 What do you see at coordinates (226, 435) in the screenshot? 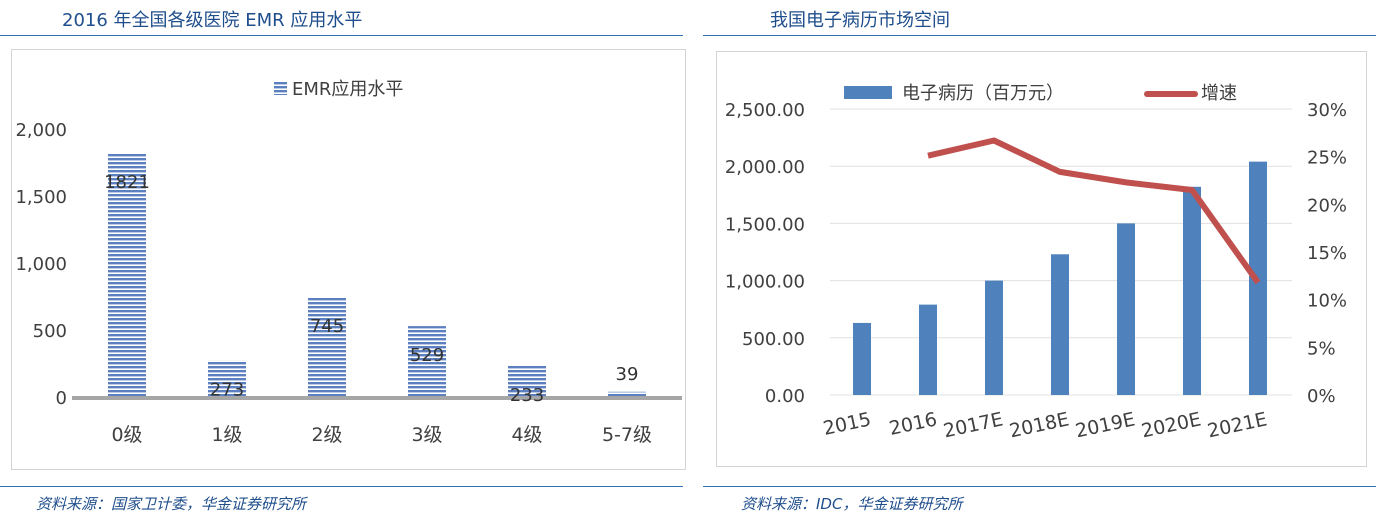
I see `left-xtick-label: 1级` at bounding box center [226, 435].